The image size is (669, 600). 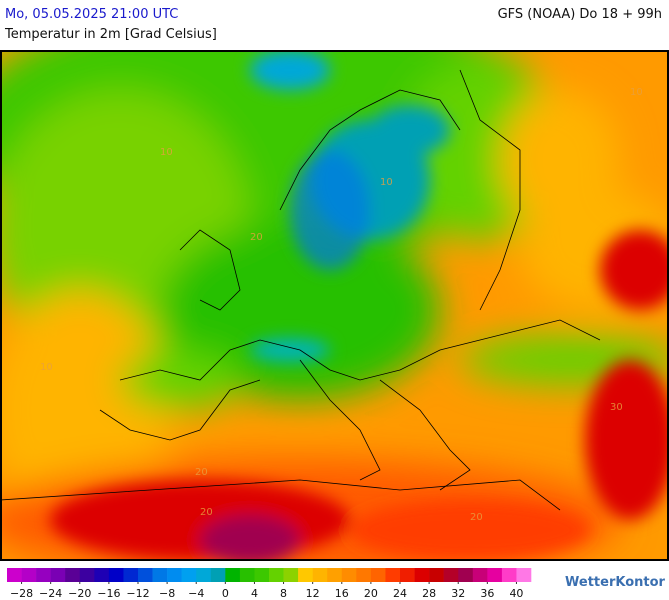 I want to click on tick-label: 28, so click(x=429, y=593).